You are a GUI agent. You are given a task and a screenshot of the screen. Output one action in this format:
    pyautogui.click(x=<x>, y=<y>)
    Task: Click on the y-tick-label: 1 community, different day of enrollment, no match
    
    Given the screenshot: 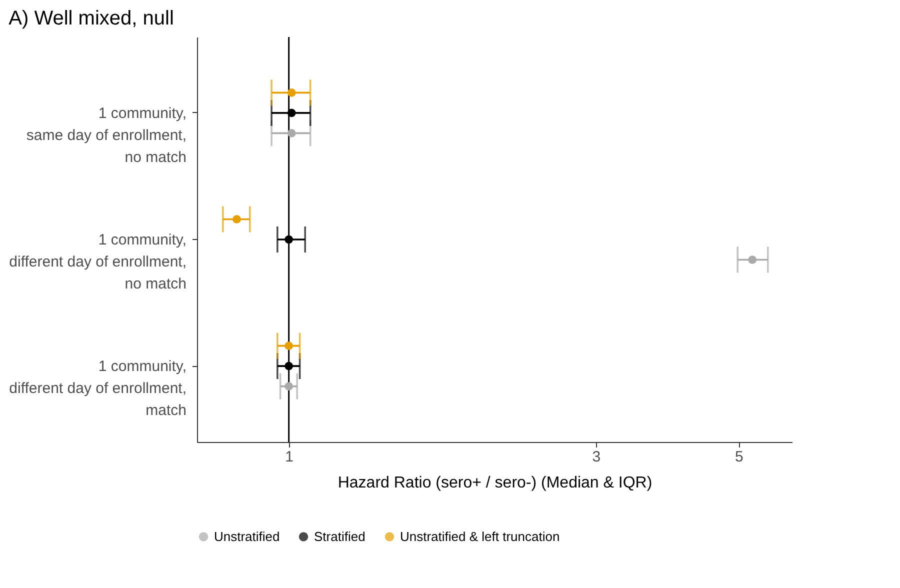 What is the action you would take?
    pyautogui.click(x=97, y=262)
    